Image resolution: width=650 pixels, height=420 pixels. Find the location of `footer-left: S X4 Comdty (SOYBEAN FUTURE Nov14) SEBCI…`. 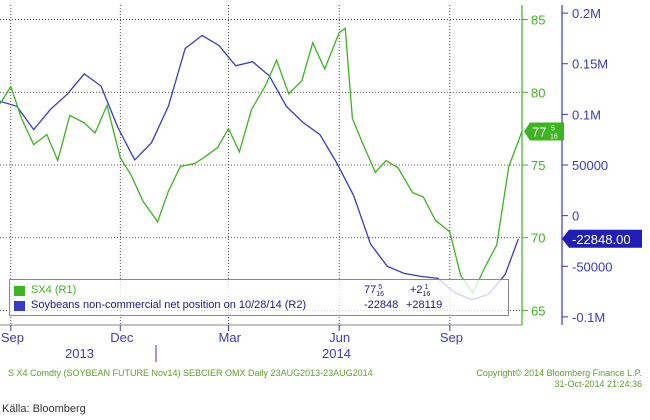

footer-left: S X4 Comdty (SOYBEAN FUTURE Nov14) SEBCI… is located at coordinates (190, 373).